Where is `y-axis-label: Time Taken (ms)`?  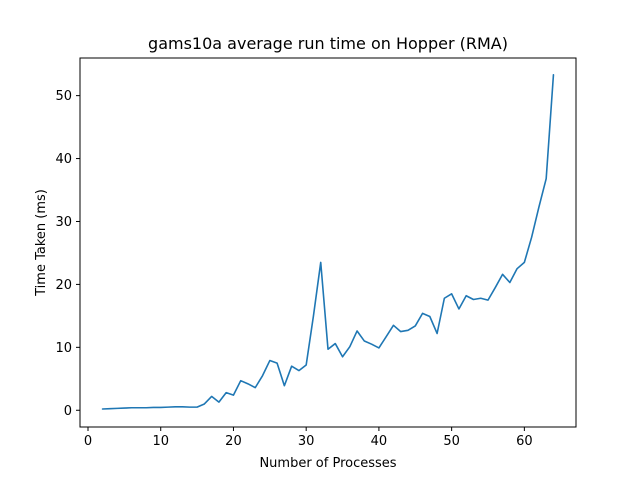 y-axis-label: Time Taken (ms) is located at coordinates (41, 243).